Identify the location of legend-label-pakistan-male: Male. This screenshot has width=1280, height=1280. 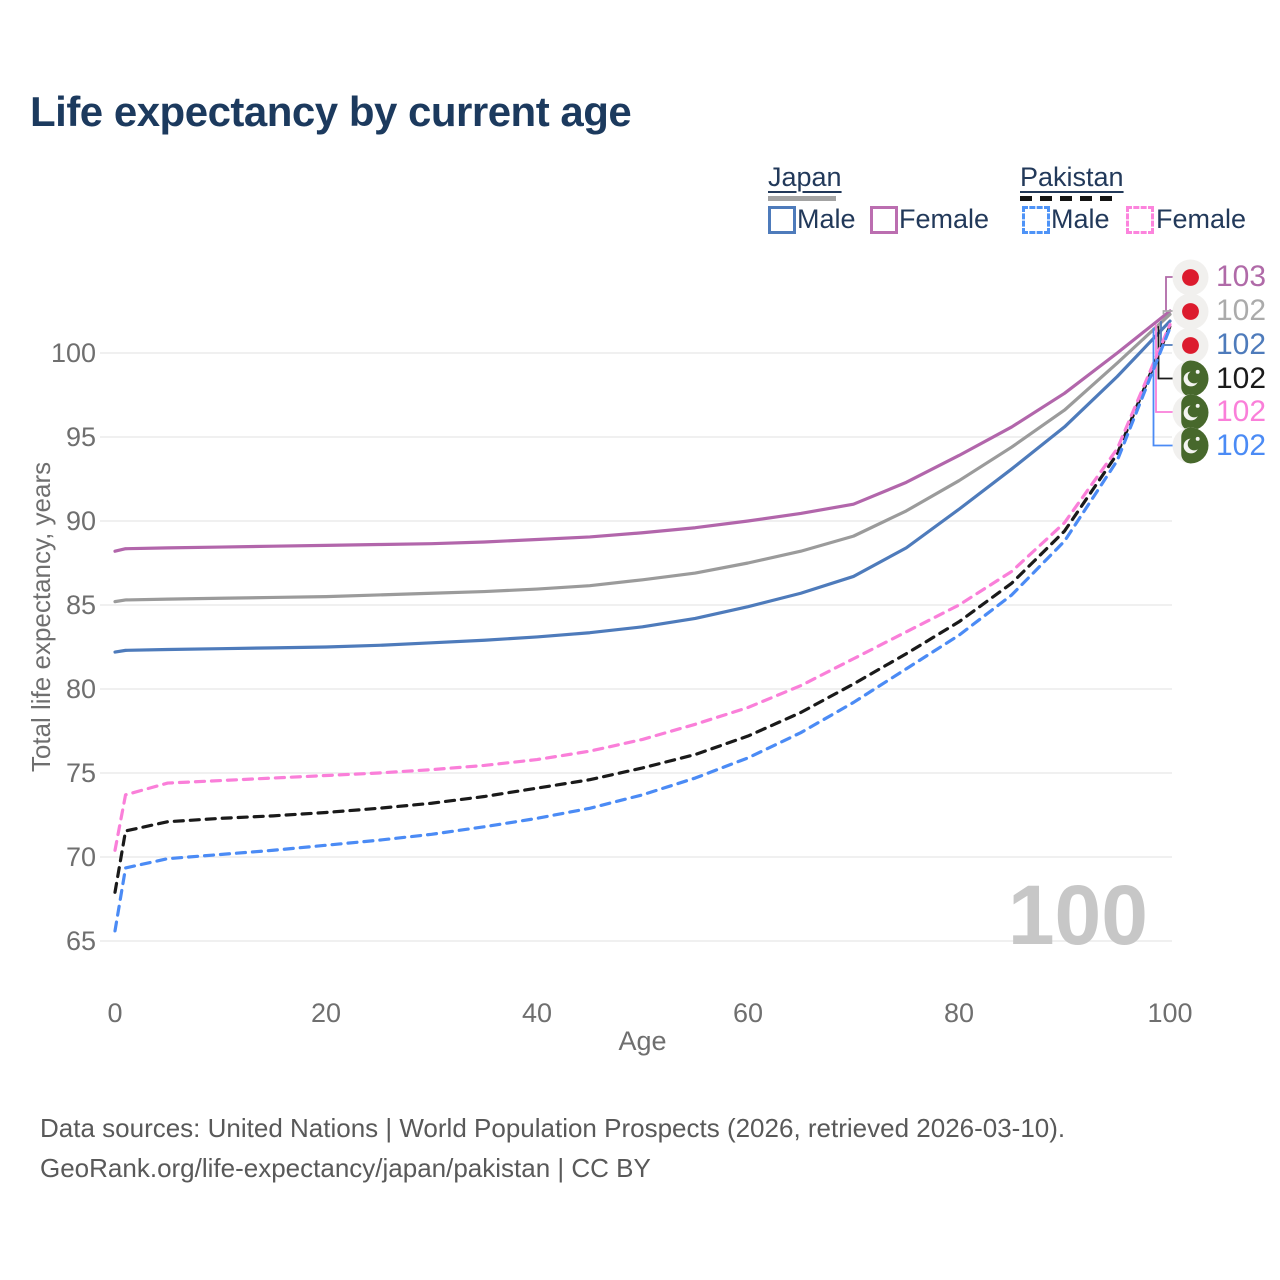
(1080, 219).